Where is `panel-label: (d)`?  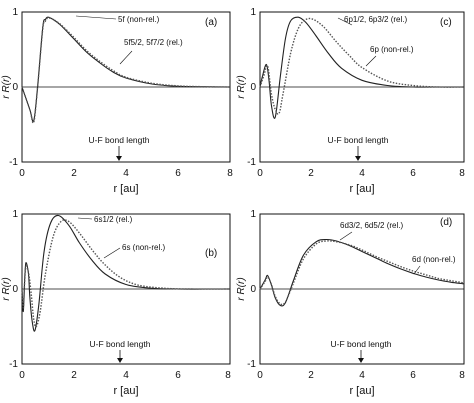 panel-label: (d) is located at coordinates (446, 222).